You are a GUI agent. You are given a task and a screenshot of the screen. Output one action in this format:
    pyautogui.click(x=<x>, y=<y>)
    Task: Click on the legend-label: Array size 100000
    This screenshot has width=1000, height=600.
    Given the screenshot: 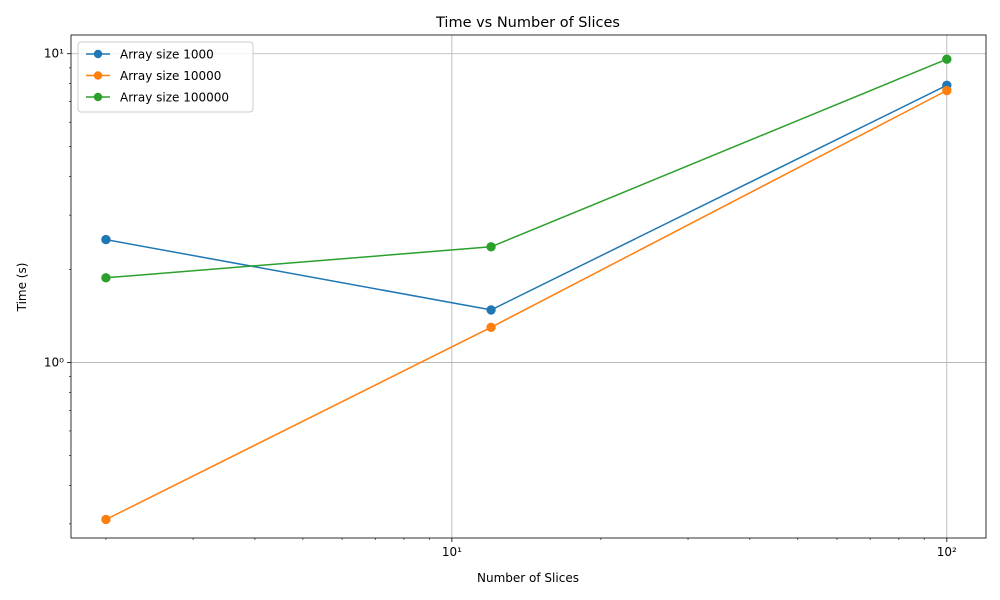 What is the action you would take?
    pyautogui.click(x=174, y=98)
    